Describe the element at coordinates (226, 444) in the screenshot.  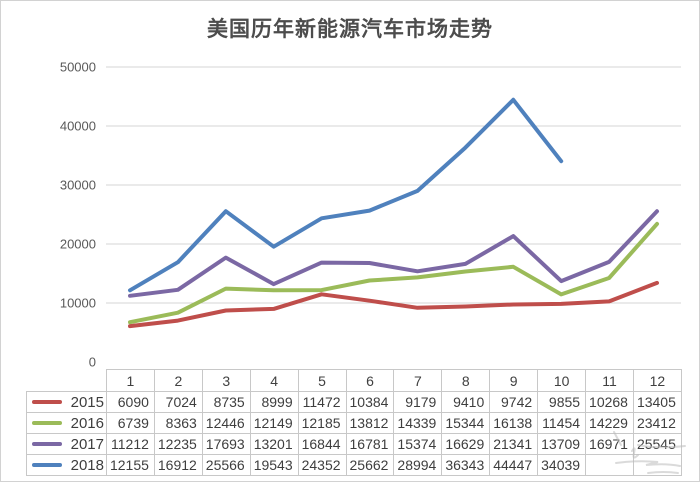
I see `value-cell: 17693` at that location.